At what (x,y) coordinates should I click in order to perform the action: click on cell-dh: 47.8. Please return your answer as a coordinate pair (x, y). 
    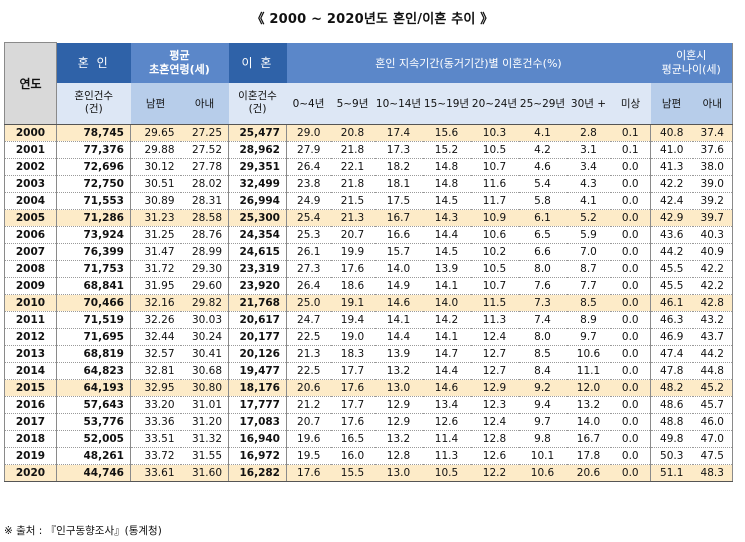
    Looking at the image, I should click on (671, 371).